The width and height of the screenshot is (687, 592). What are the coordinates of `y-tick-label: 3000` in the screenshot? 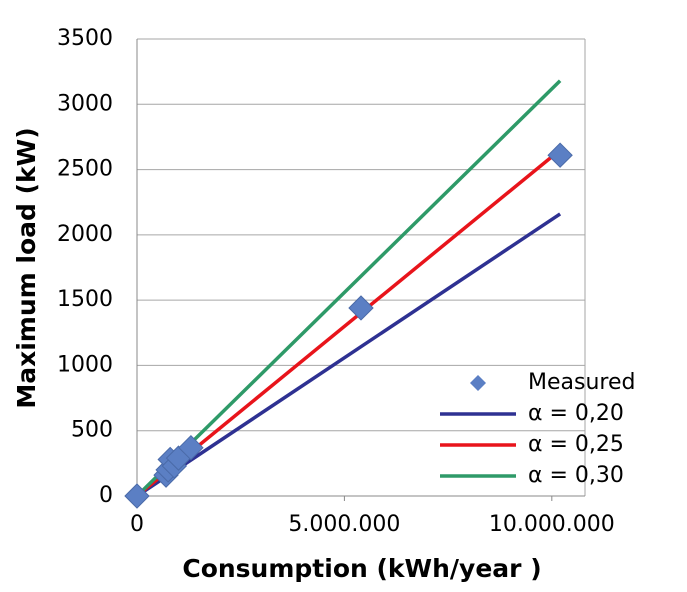 It's located at (85, 103).